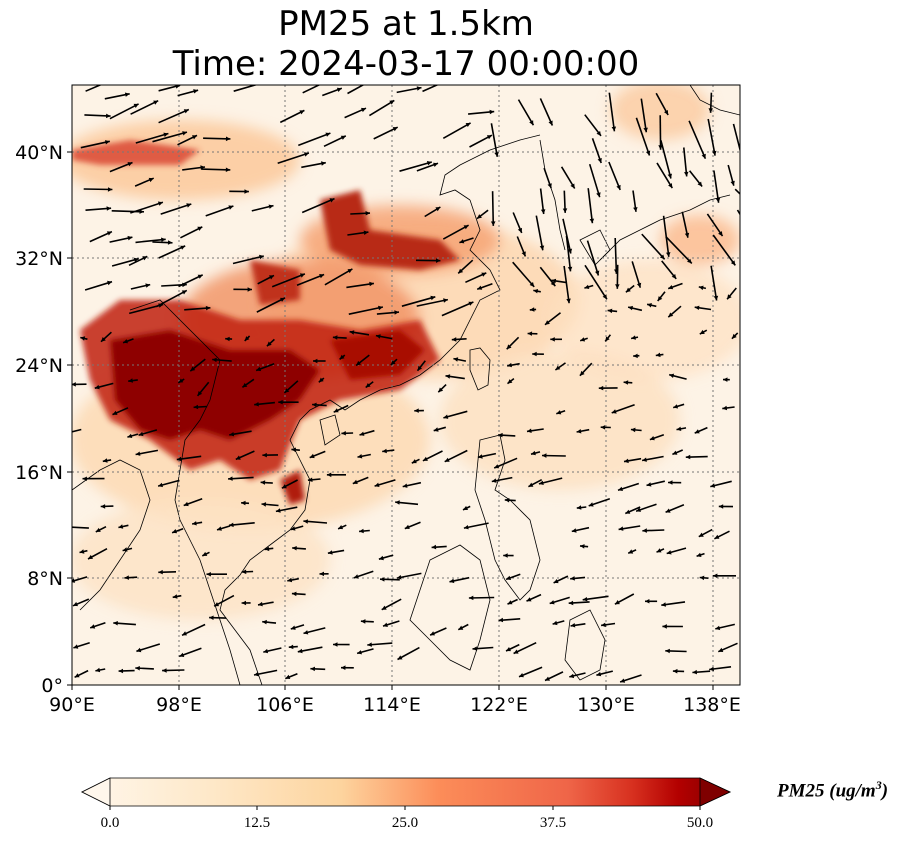 The width and height of the screenshot is (913, 843). What do you see at coordinates (45, 579) in the screenshot?
I see `lat-tick-label: 8°N` at bounding box center [45, 579].